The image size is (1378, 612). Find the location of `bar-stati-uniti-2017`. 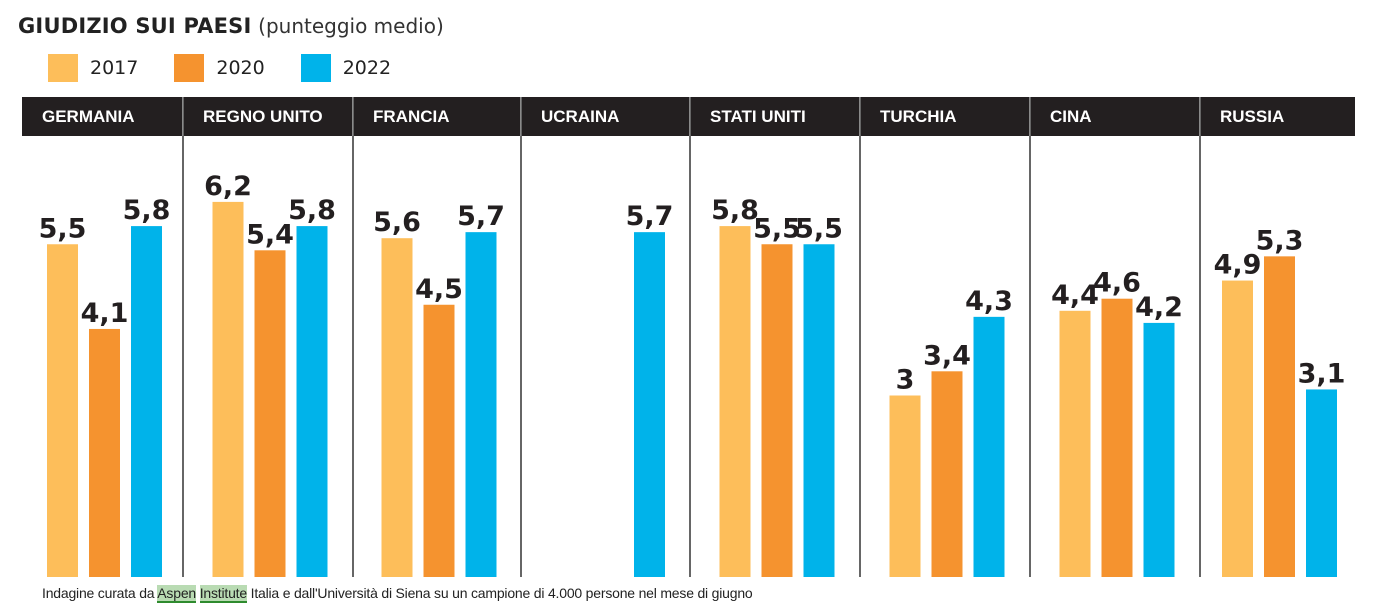

bar-stati-uniti-2017 is located at coordinates (735, 401).